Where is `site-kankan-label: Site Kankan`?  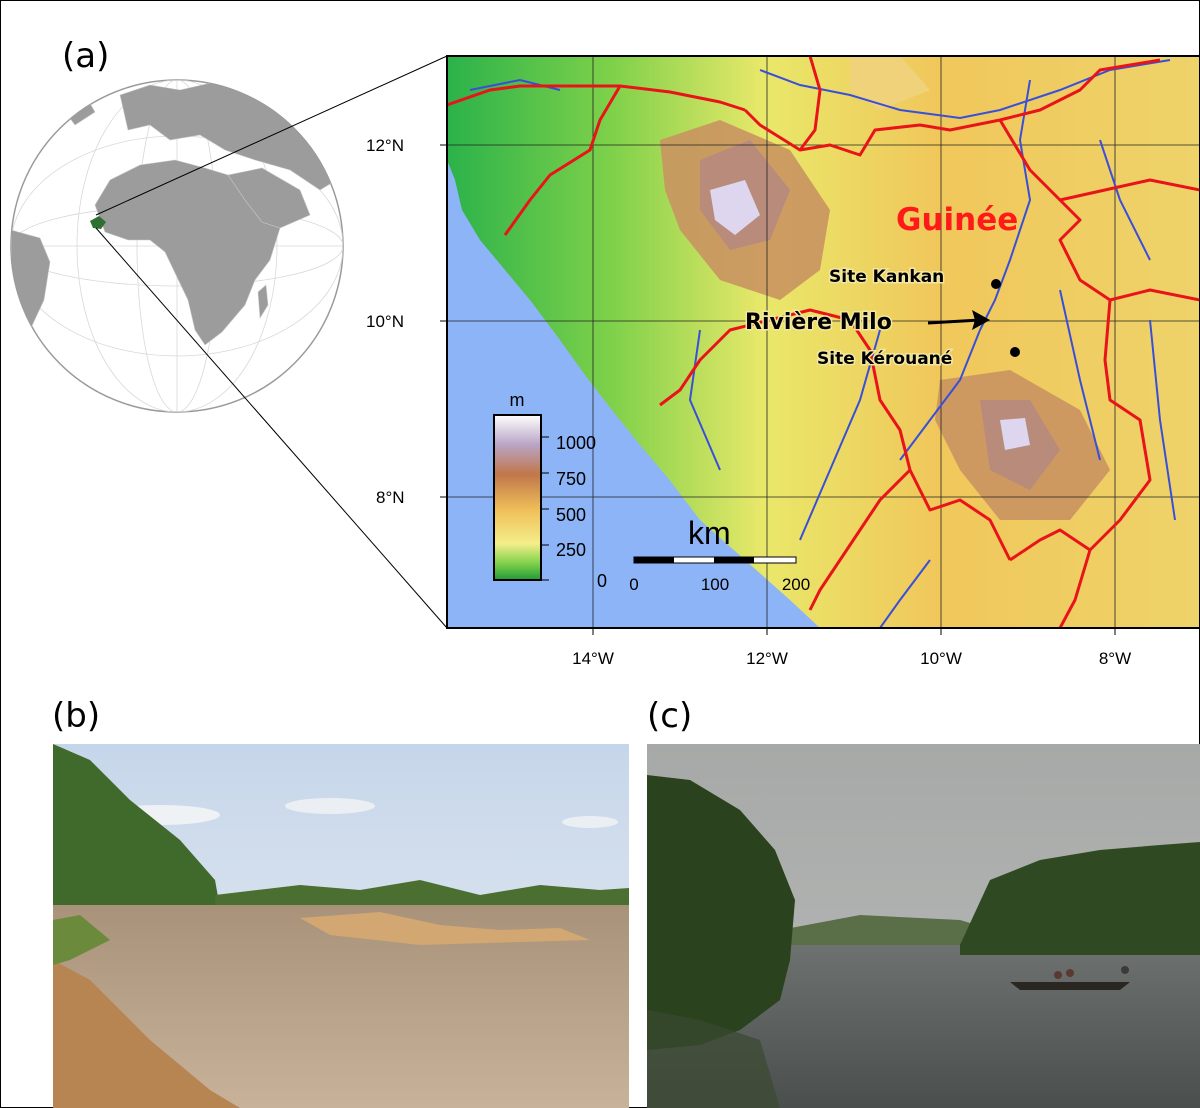 site-kankan-label: Site Kankan is located at coordinates (886, 277).